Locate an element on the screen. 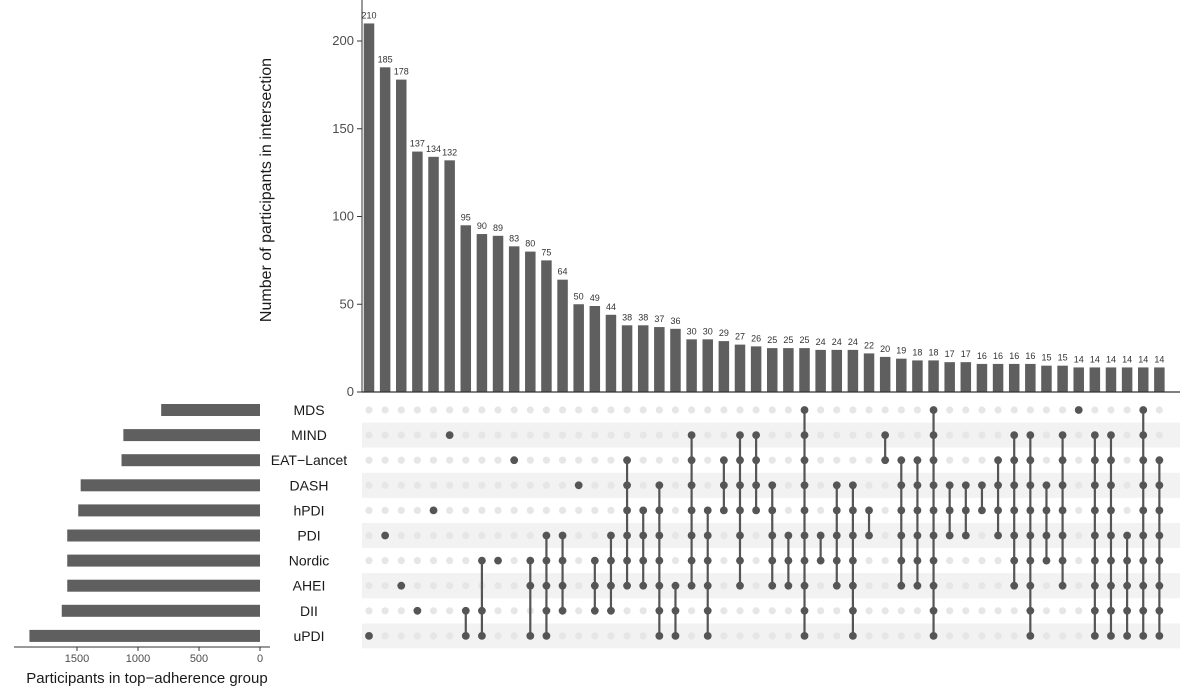  bar-value-label: 16 is located at coordinates (1030, 356).